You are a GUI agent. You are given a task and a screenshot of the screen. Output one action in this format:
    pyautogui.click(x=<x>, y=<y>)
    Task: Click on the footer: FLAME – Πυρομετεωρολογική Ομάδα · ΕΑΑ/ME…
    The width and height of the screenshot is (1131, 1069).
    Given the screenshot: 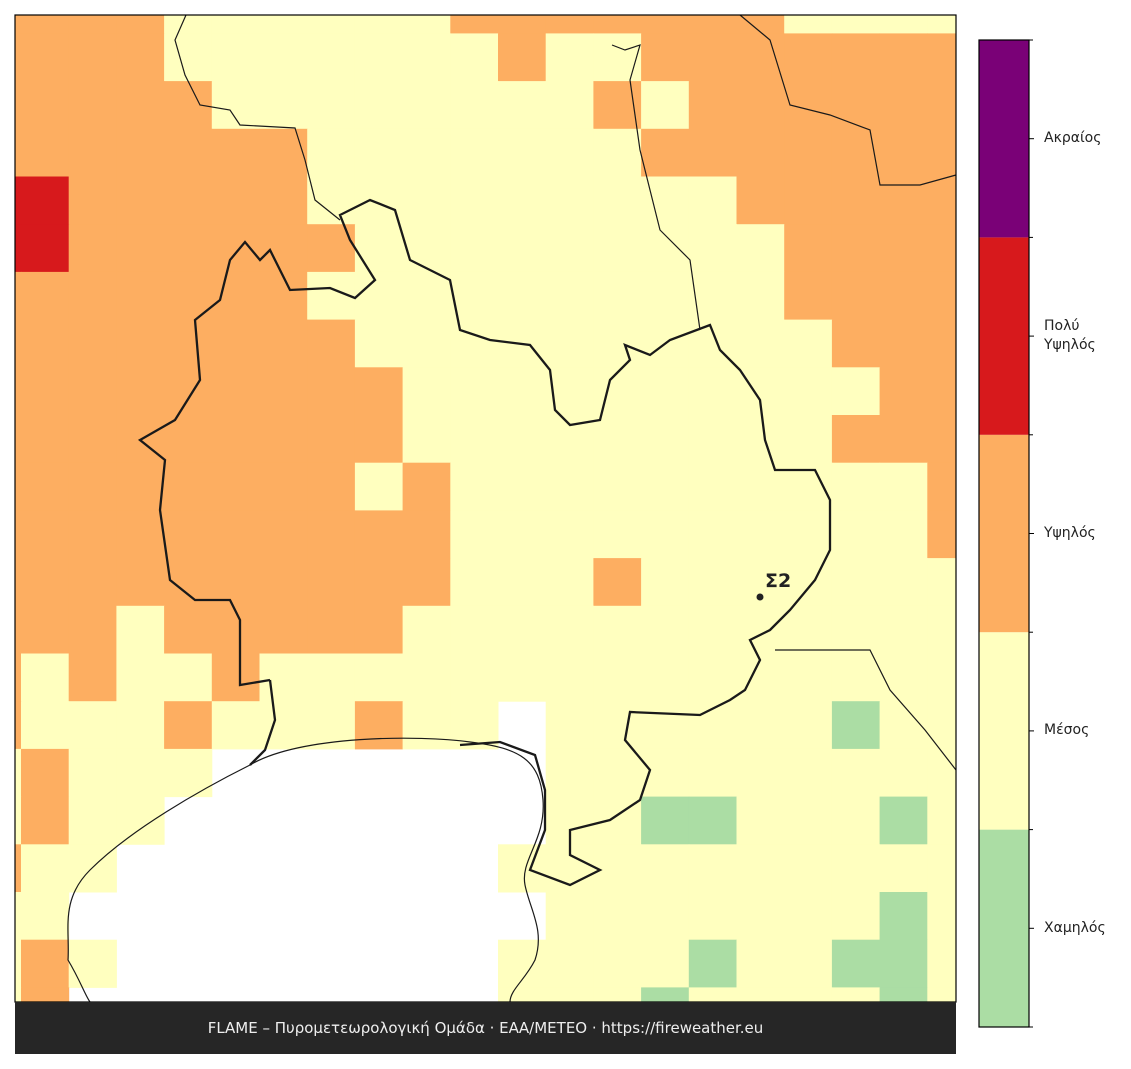 What is the action you would take?
    pyautogui.click(x=485, y=1028)
    